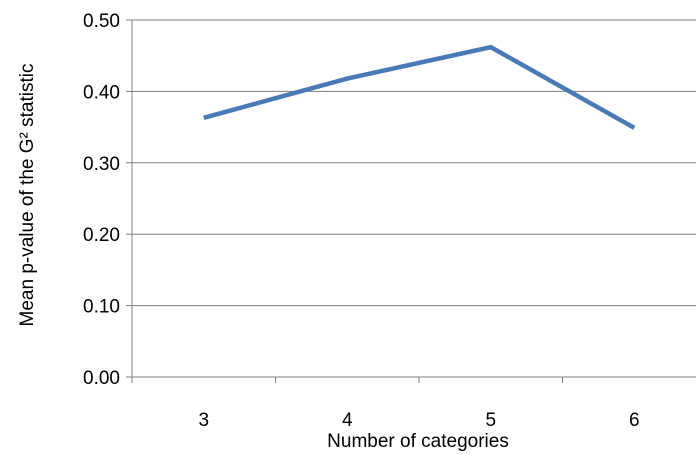 Image resolution: width=696 pixels, height=455 pixels. I want to click on y-tick-label: 0.50, so click(101, 21).